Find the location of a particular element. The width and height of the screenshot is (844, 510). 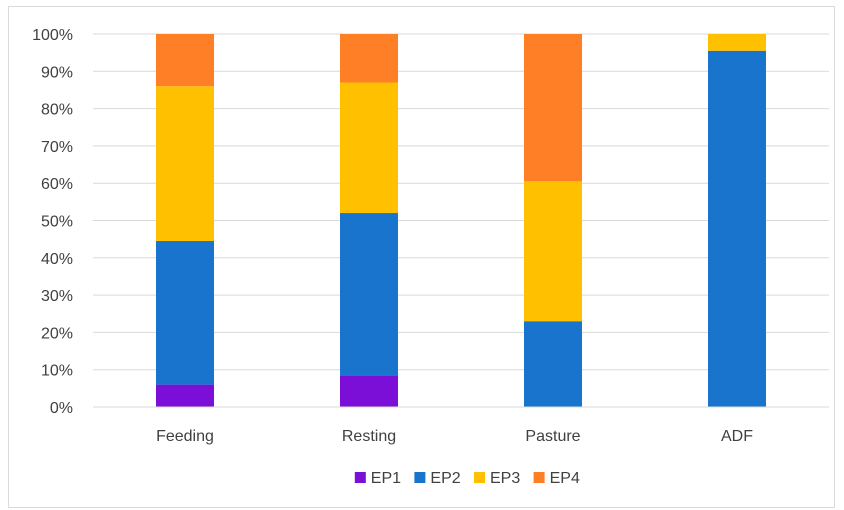

legend-label-ep1: EP1 is located at coordinates (386, 478).